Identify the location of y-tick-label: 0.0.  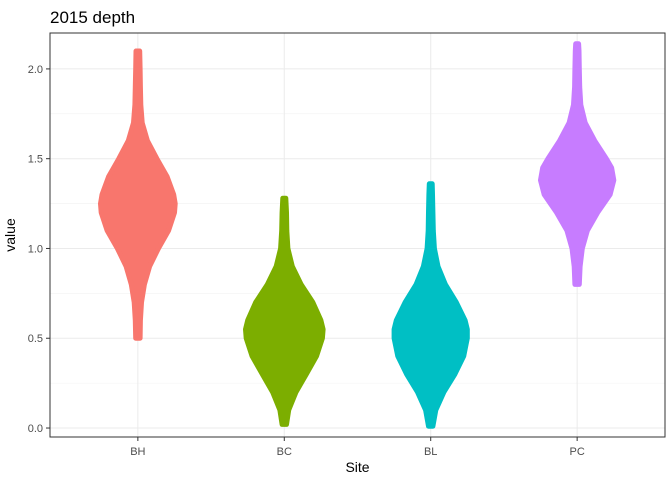
(35, 429).